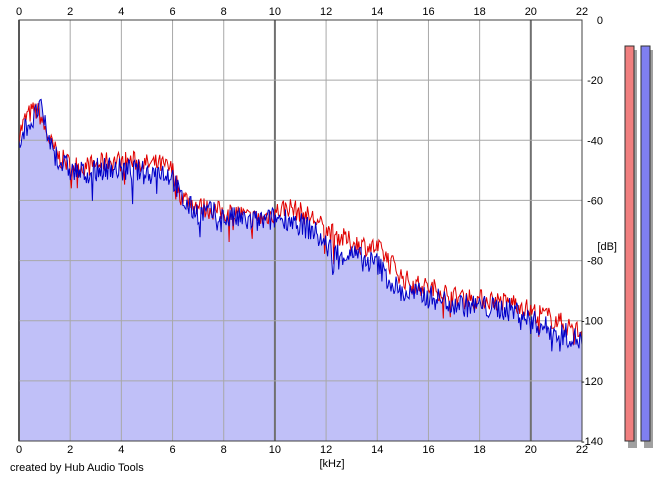 Image resolution: width=664 pixels, height=481 pixels. I want to click on x-tick-label-bottom: 12, so click(326, 450).